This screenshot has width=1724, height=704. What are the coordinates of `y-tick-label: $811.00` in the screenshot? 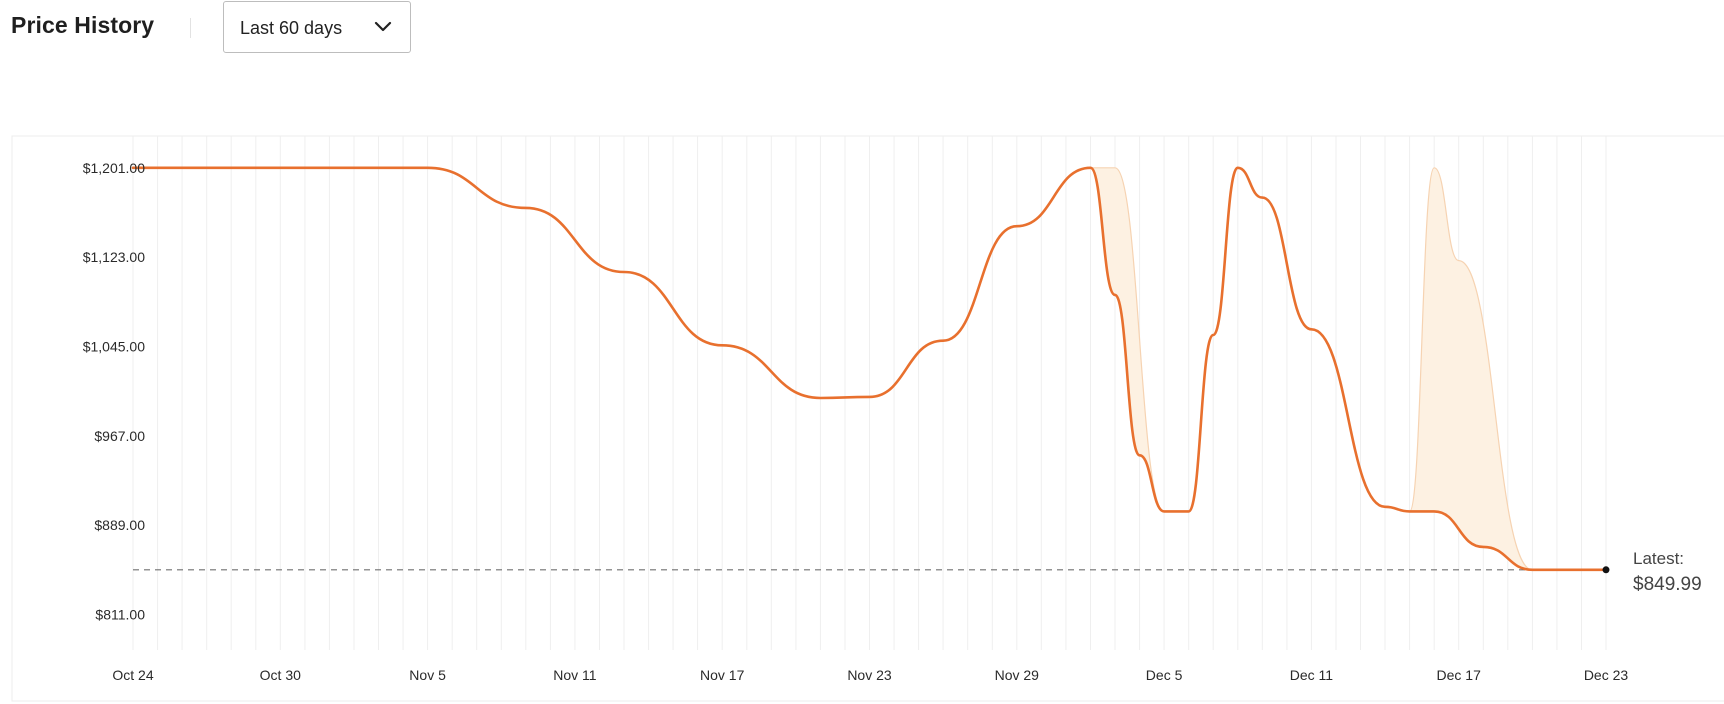 It's located at (120, 615).